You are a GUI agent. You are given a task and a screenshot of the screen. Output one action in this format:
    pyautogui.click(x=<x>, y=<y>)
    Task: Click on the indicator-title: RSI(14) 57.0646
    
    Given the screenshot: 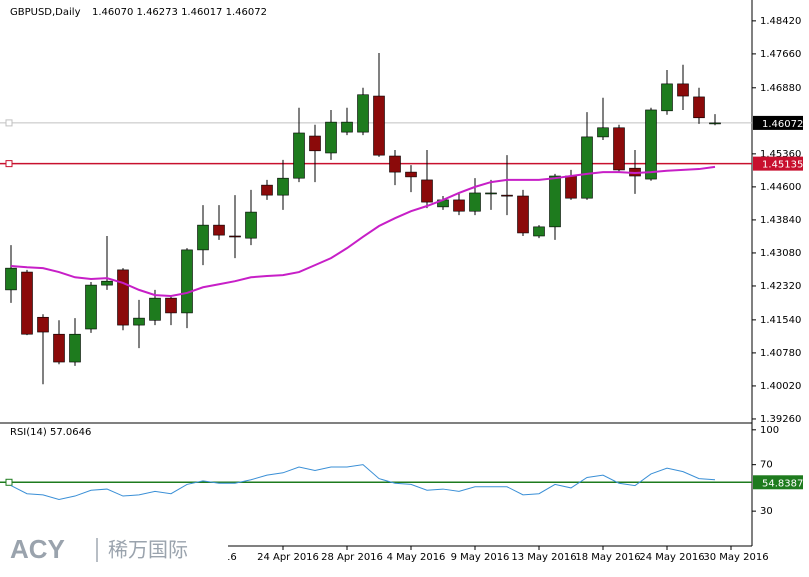 What is the action you would take?
    pyautogui.click(x=50, y=432)
    